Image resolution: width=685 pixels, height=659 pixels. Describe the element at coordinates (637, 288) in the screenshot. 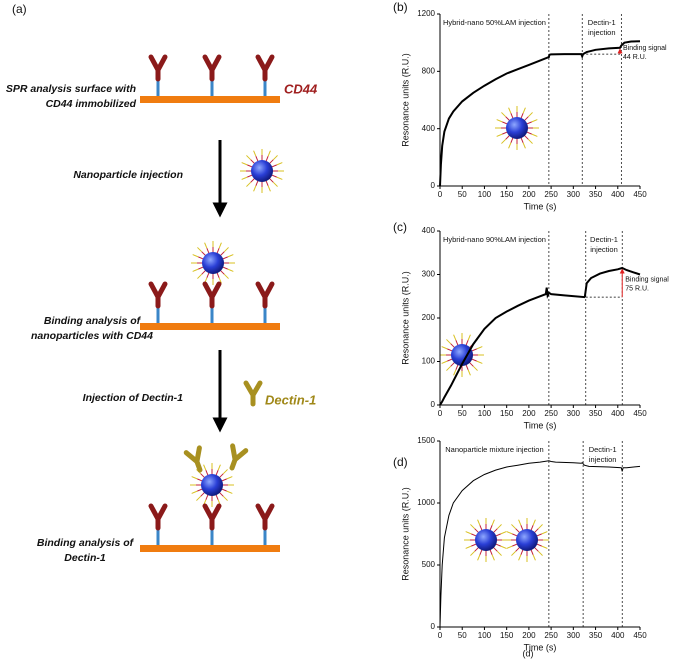

I see `annotation: 75 R.U.` at that location.